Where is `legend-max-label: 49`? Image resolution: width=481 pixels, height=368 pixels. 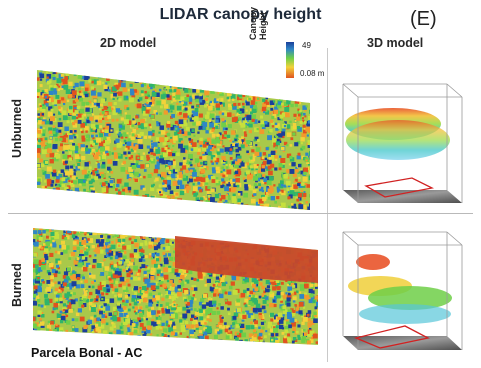
legend-max-label: 49 is located at coordinates (306, 45).